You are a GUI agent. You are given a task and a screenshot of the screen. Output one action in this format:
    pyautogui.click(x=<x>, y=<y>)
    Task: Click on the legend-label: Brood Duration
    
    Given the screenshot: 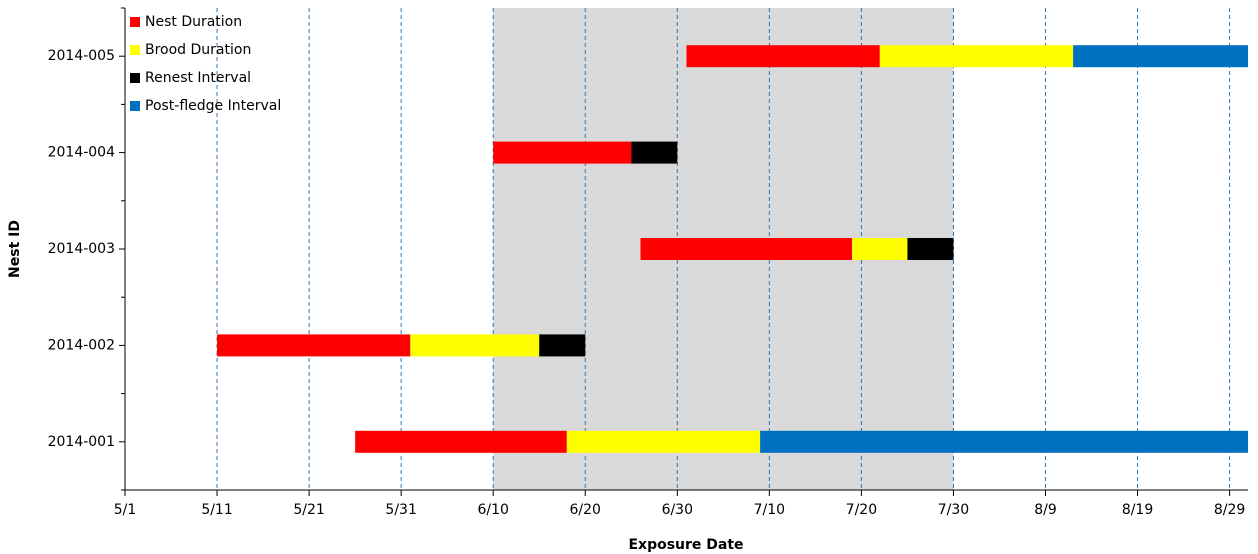 What is the action you would take?
    pyautogui.click(x=198, y=50)
    